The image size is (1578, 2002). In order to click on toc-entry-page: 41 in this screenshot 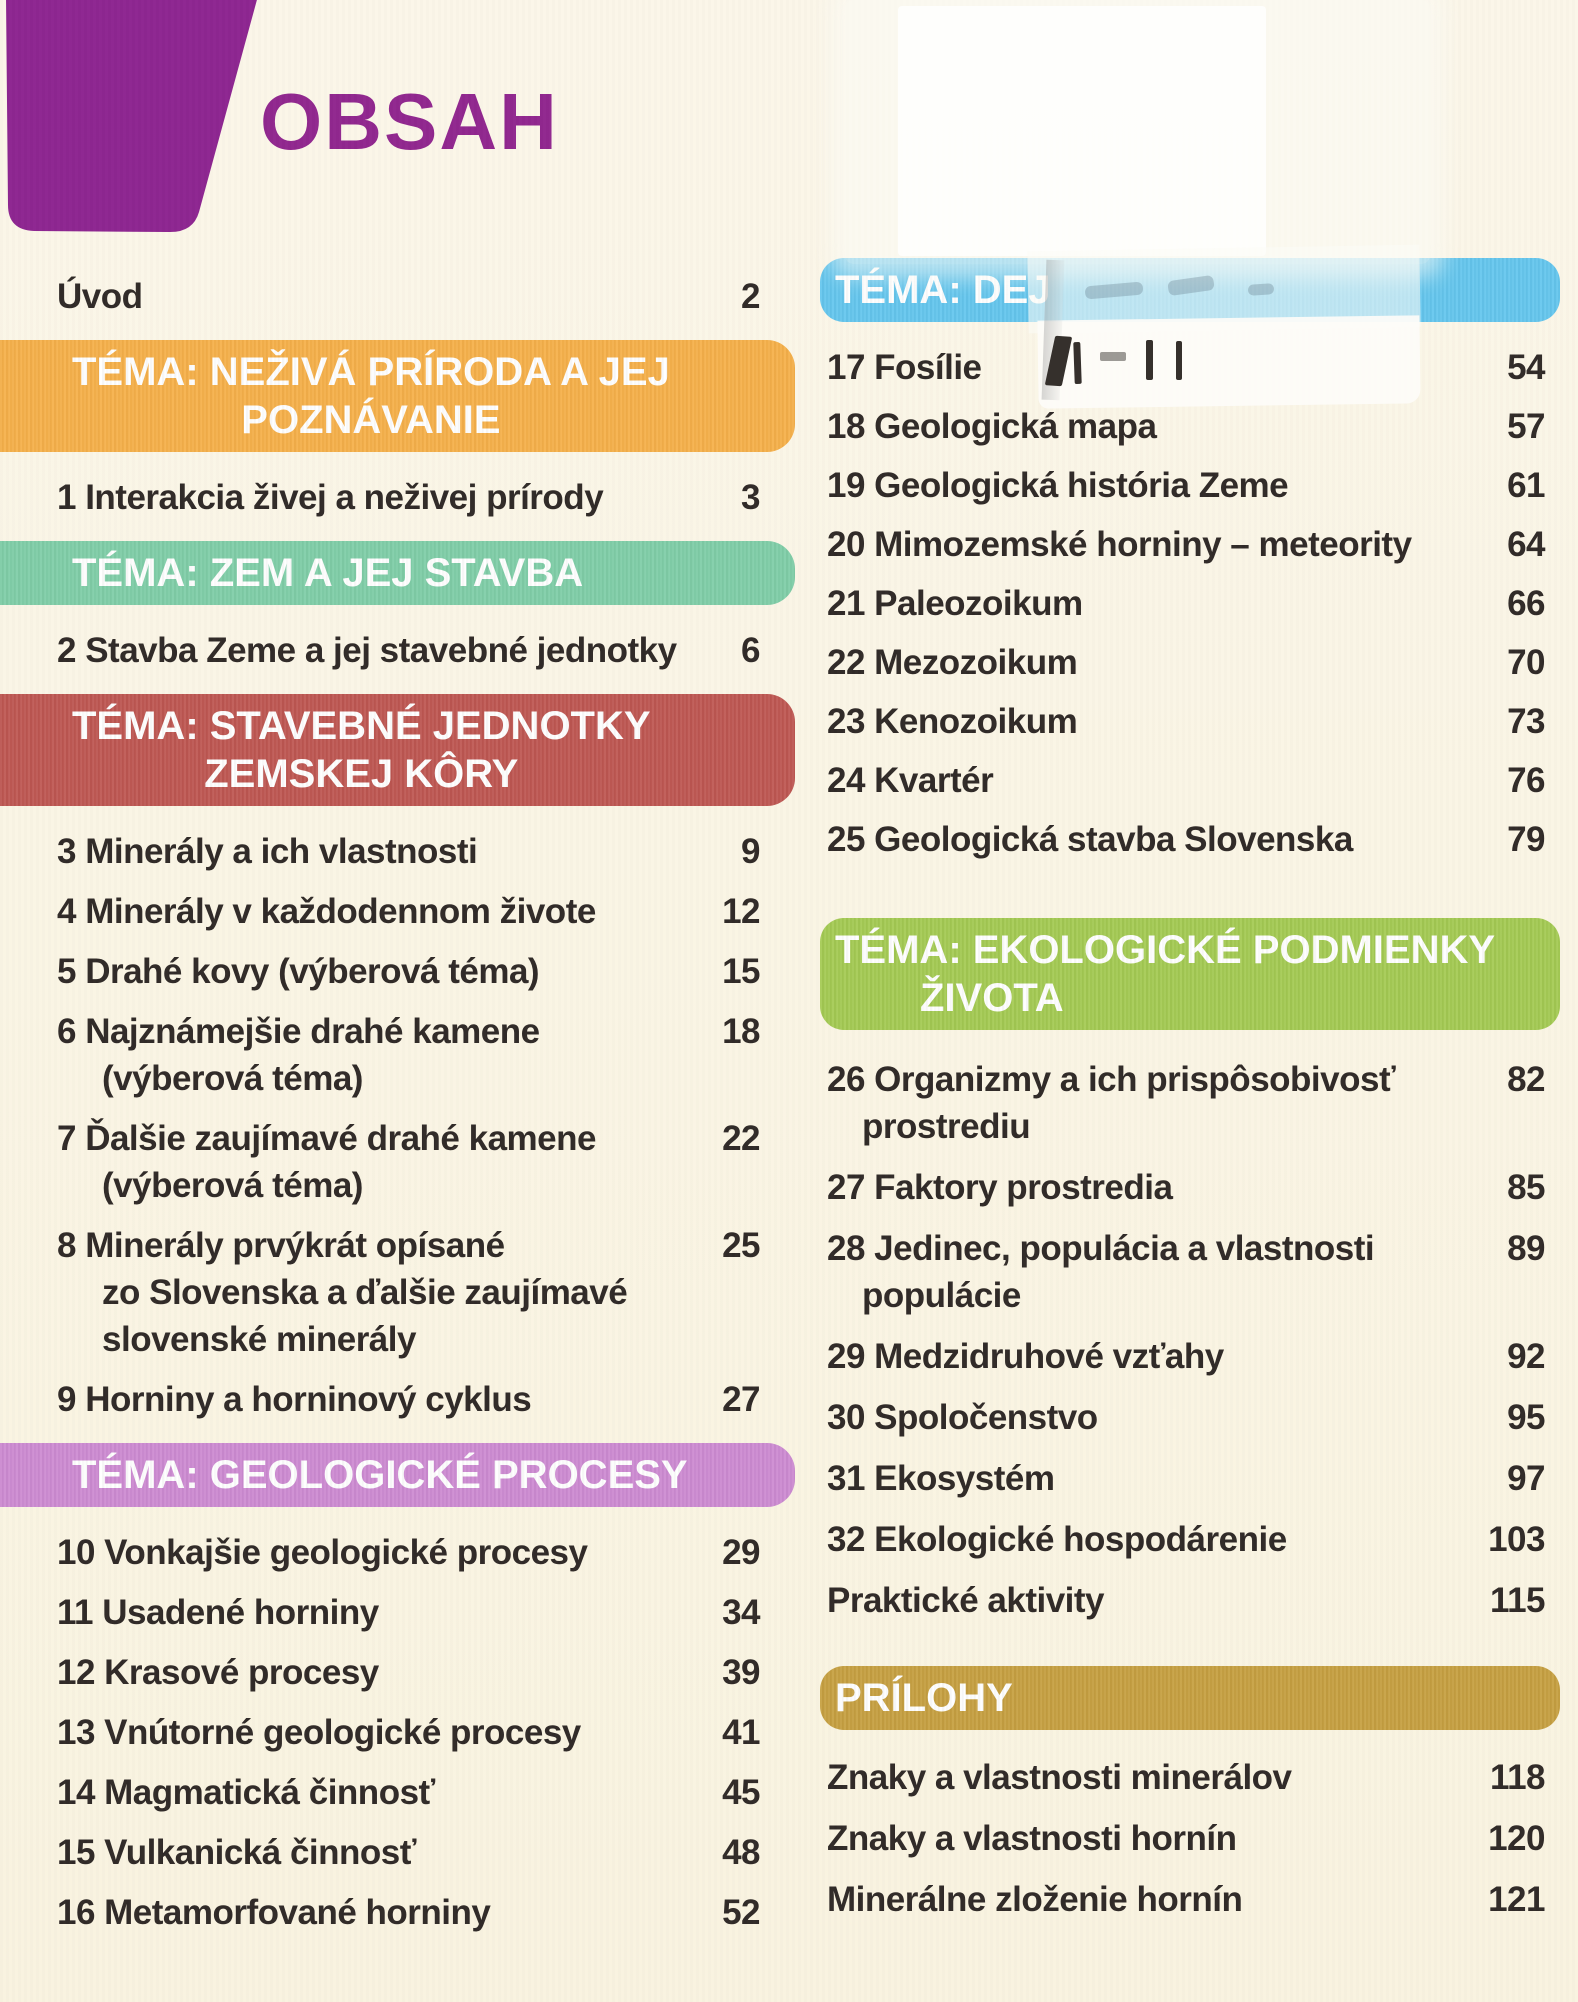, I will do `click(741, 1732)`.